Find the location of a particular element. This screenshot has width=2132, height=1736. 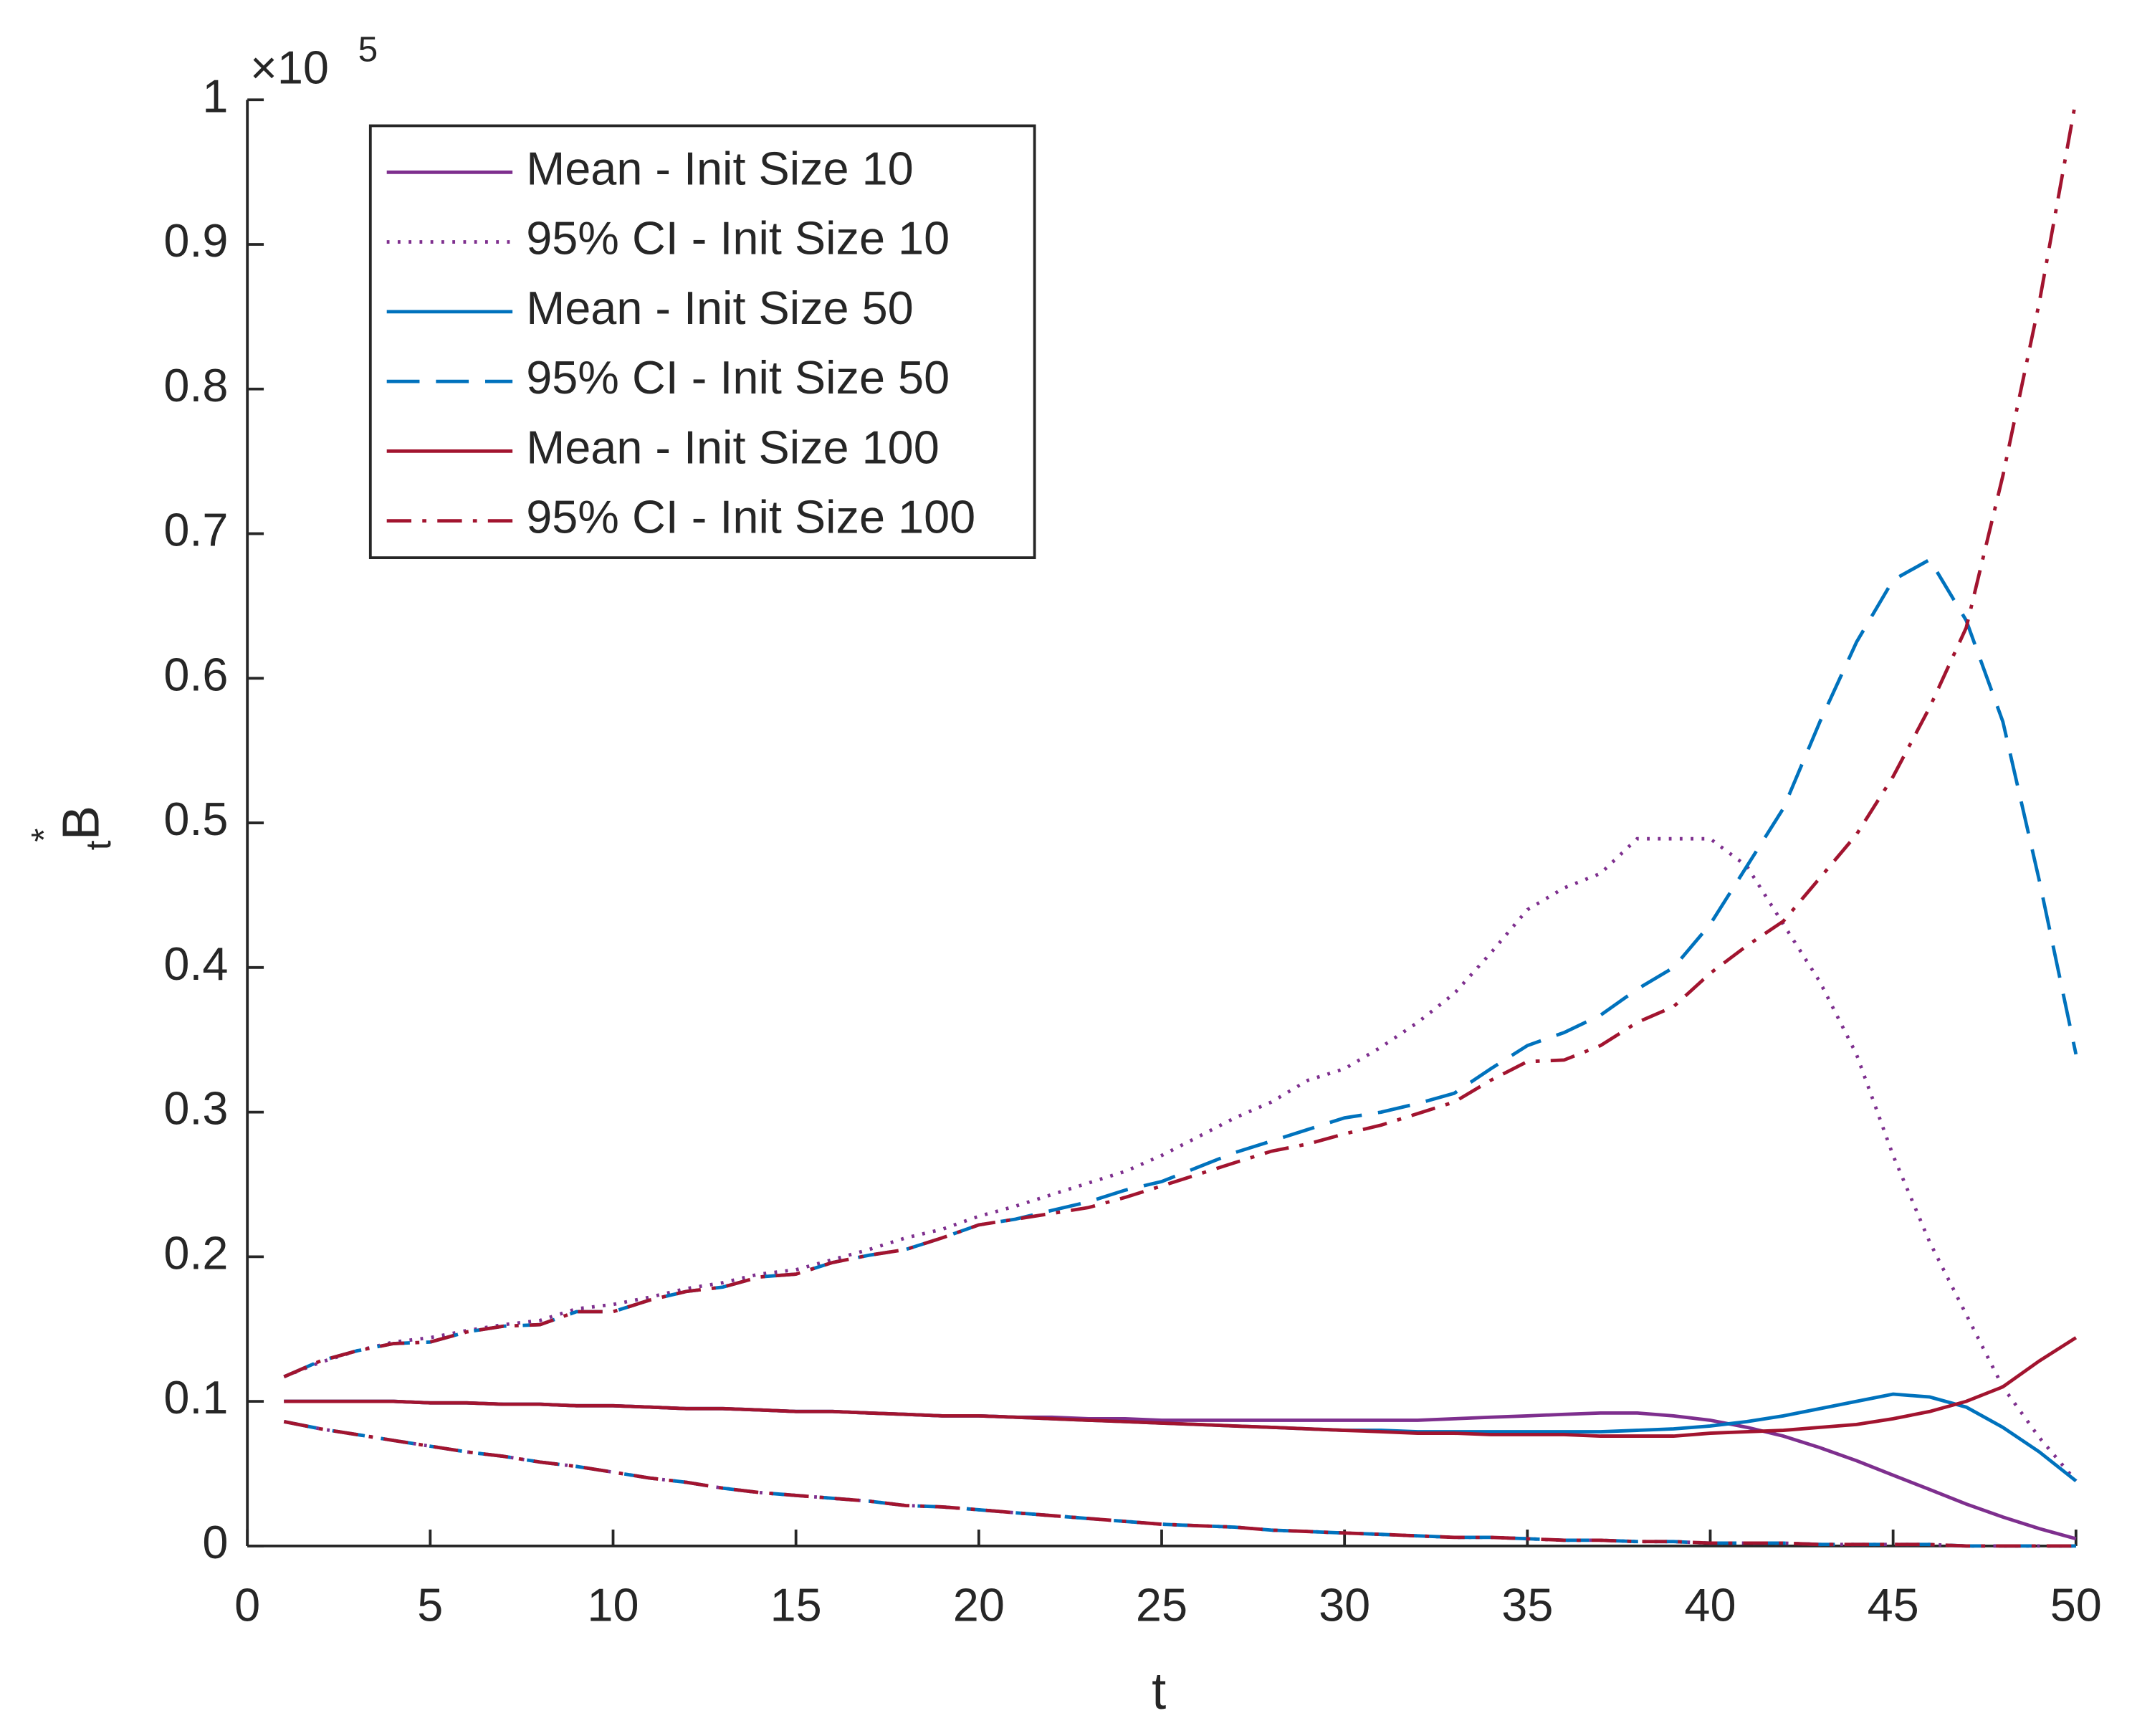

x-tick-label: 45 is located at coordinates (1893, 1605).